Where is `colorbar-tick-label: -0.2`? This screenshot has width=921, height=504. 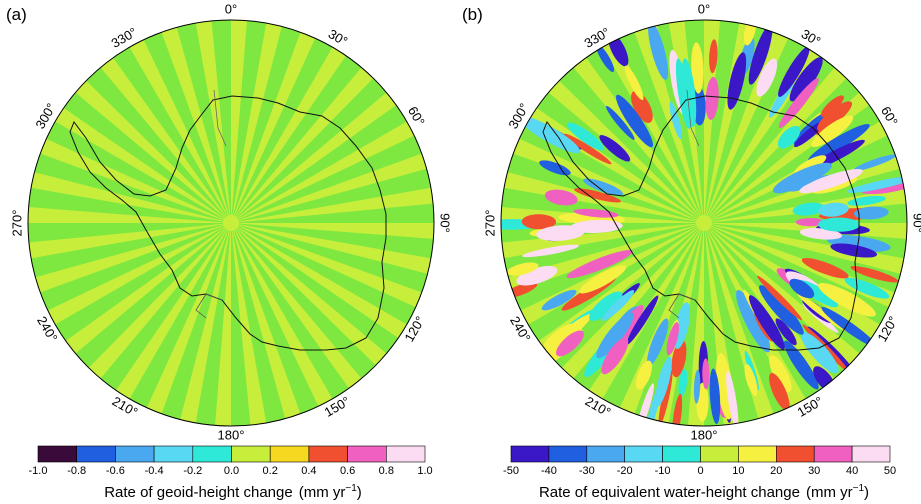 colorbar-tick-label: -0.2 is located at coordinates (192, 471).